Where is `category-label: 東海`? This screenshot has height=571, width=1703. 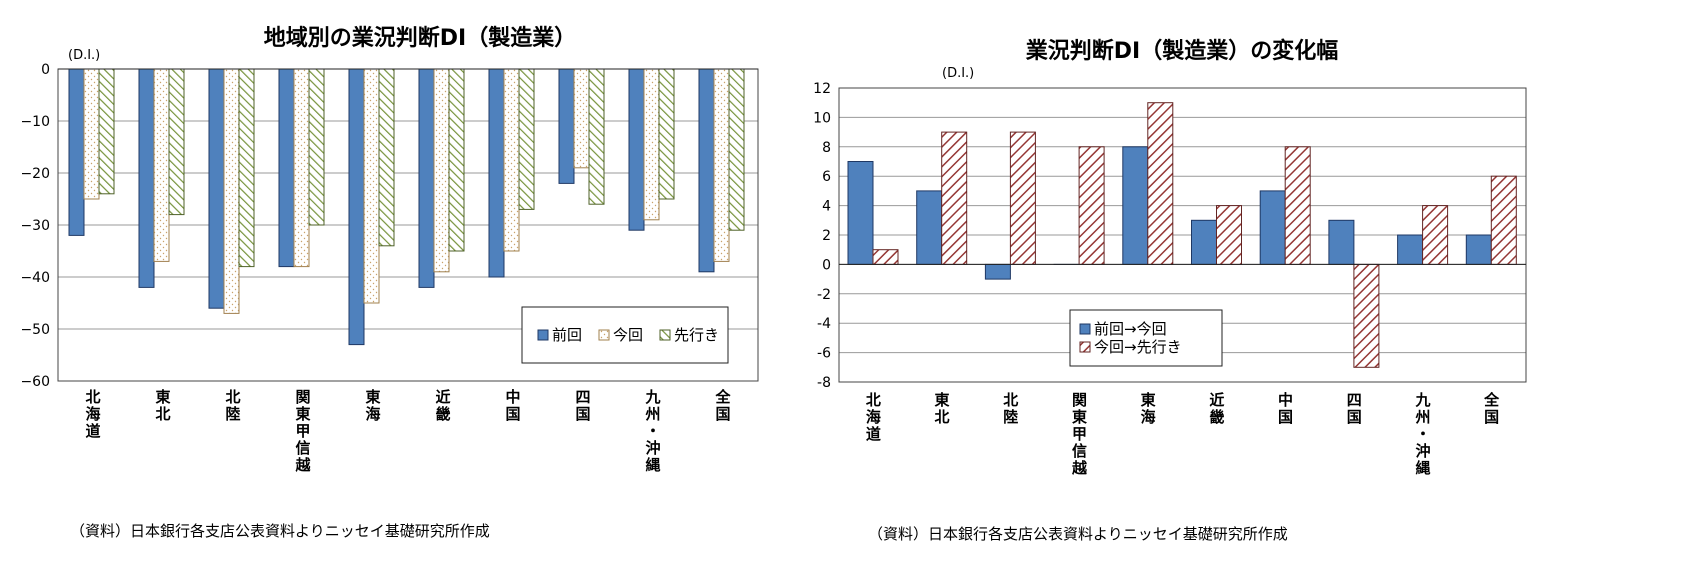 category-label: 東海 is located at coordinates (1148, 408).